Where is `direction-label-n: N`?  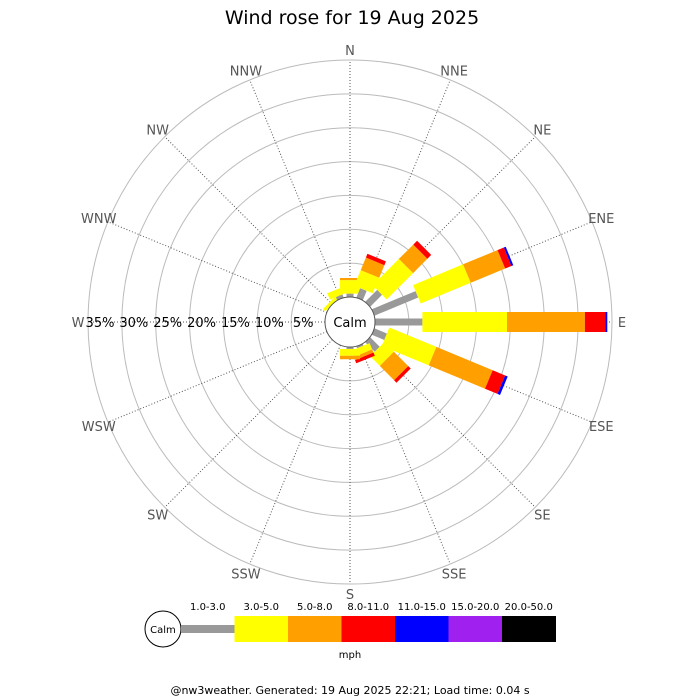
direction-label-n: N is located at coordinates (350, 51).